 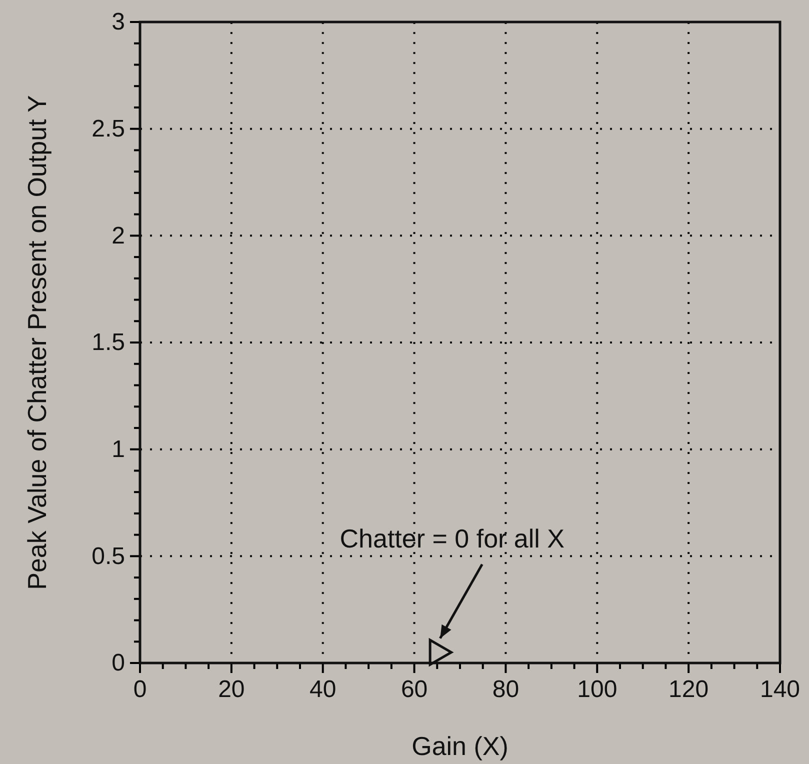 I want to click on x-tick-label: 80, so click(x=506, y=690).